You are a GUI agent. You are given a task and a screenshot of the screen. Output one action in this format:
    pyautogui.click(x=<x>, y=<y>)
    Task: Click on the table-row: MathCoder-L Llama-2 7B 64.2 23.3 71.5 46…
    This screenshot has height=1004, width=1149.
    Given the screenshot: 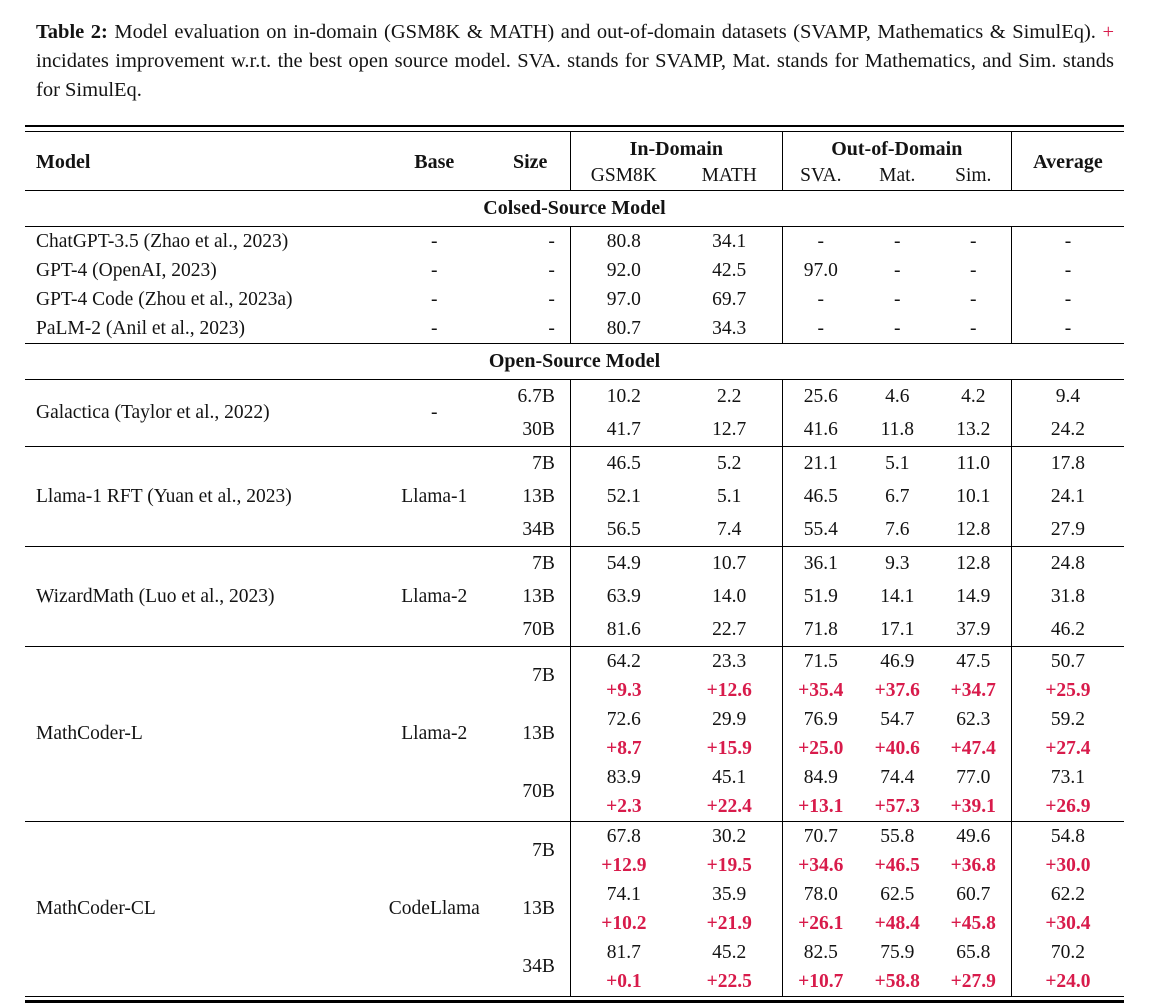 What is the action you would take?
    pyautogui.click(x=574, y=695)
    